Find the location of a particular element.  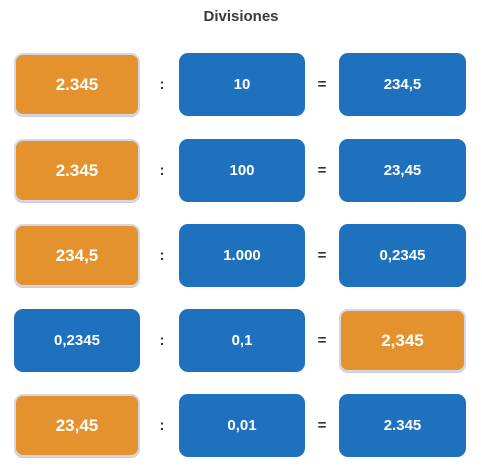

dividend-tile: 23,45 is located at coordinates (77, 425).